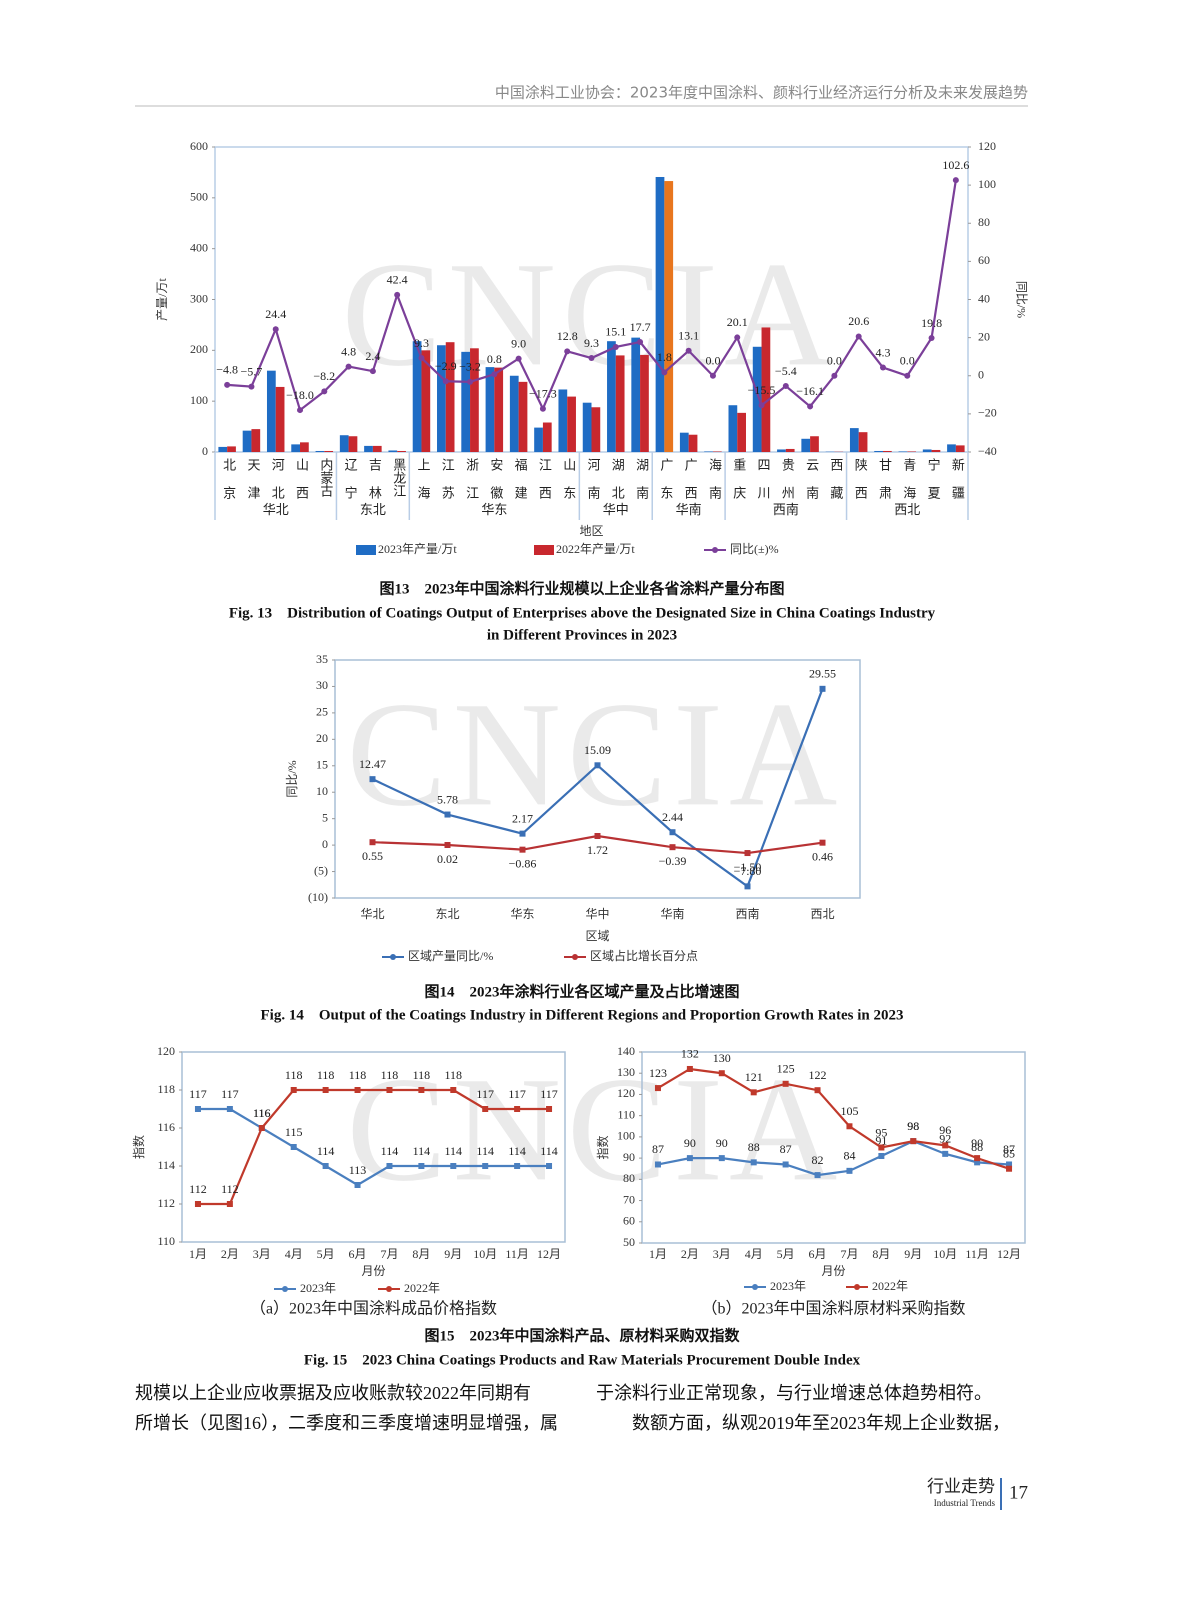  What do you see at coordinates (544, 486) in the screenshot?
I see `x-tick-label: 江西` at bounding box center [544, 486].